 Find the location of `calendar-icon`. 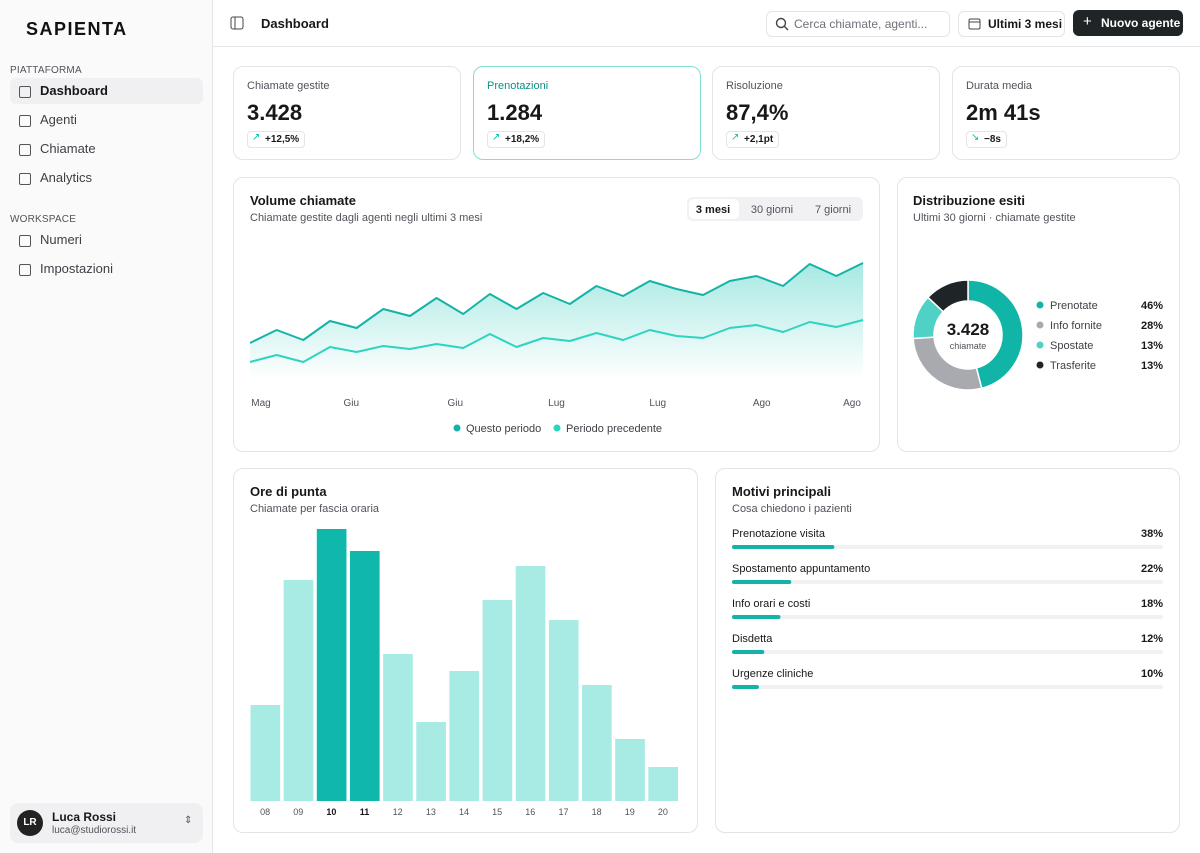

calendar-icon is located at coordinates (974, 24).